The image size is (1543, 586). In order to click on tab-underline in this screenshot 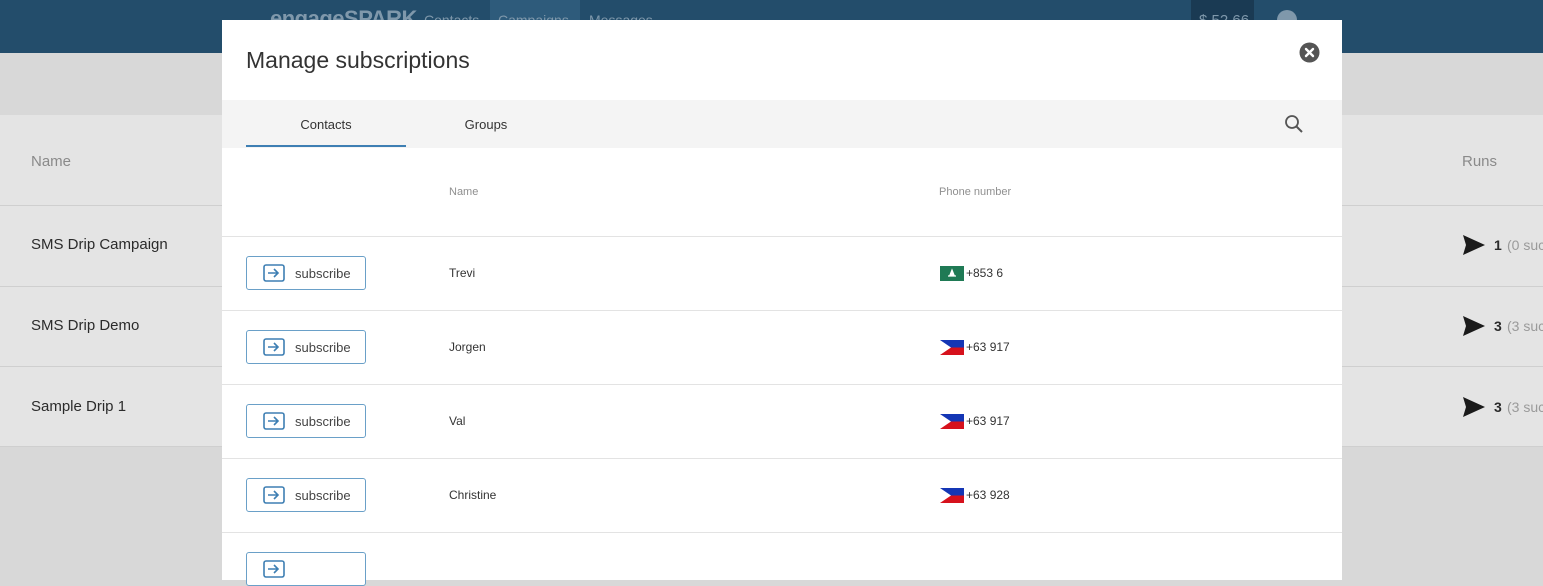, I will do `click(326, 146)`.